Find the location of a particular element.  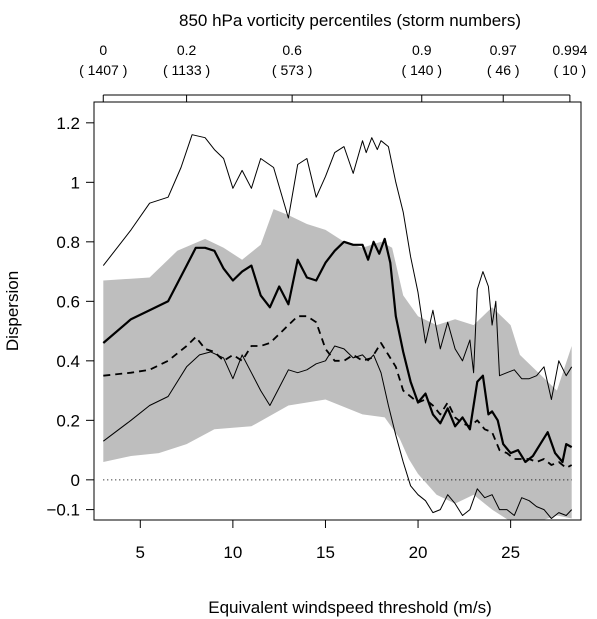

x-tick-label: 5 is located at coordinates (140, 552).